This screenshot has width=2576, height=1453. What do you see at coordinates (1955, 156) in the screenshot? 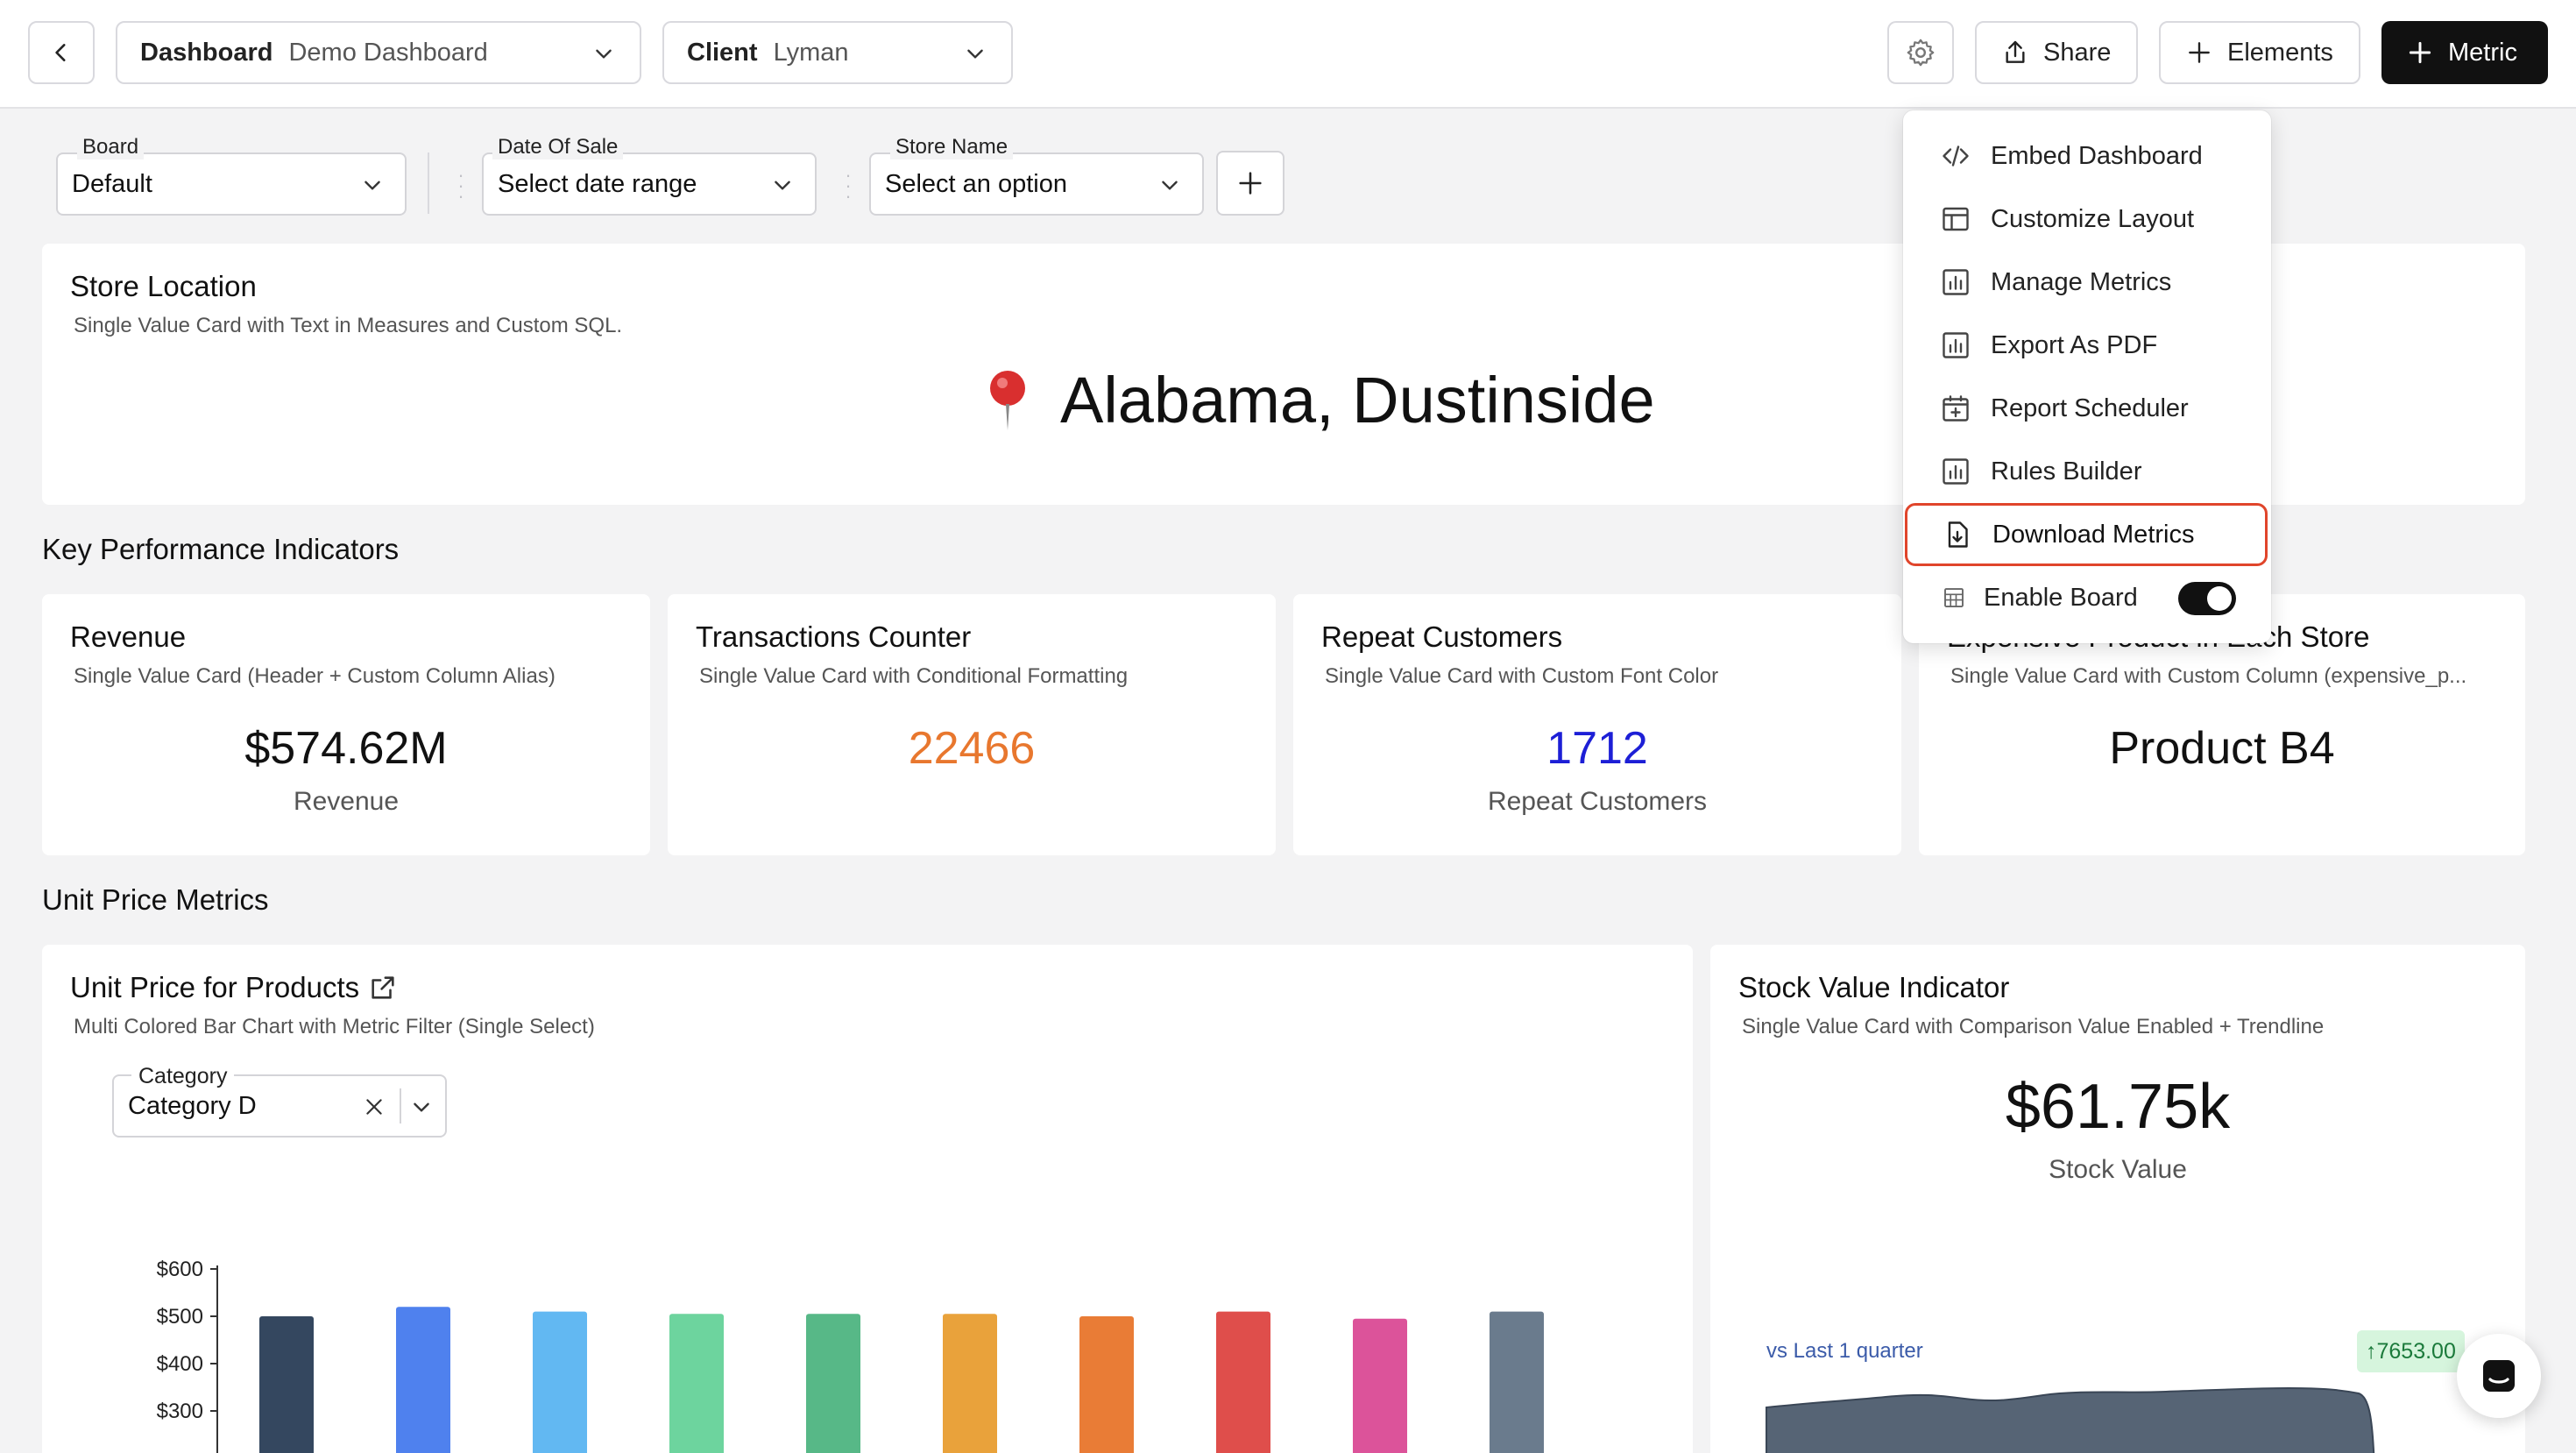
I see `code-icon` at bounding box center [1955, 156].